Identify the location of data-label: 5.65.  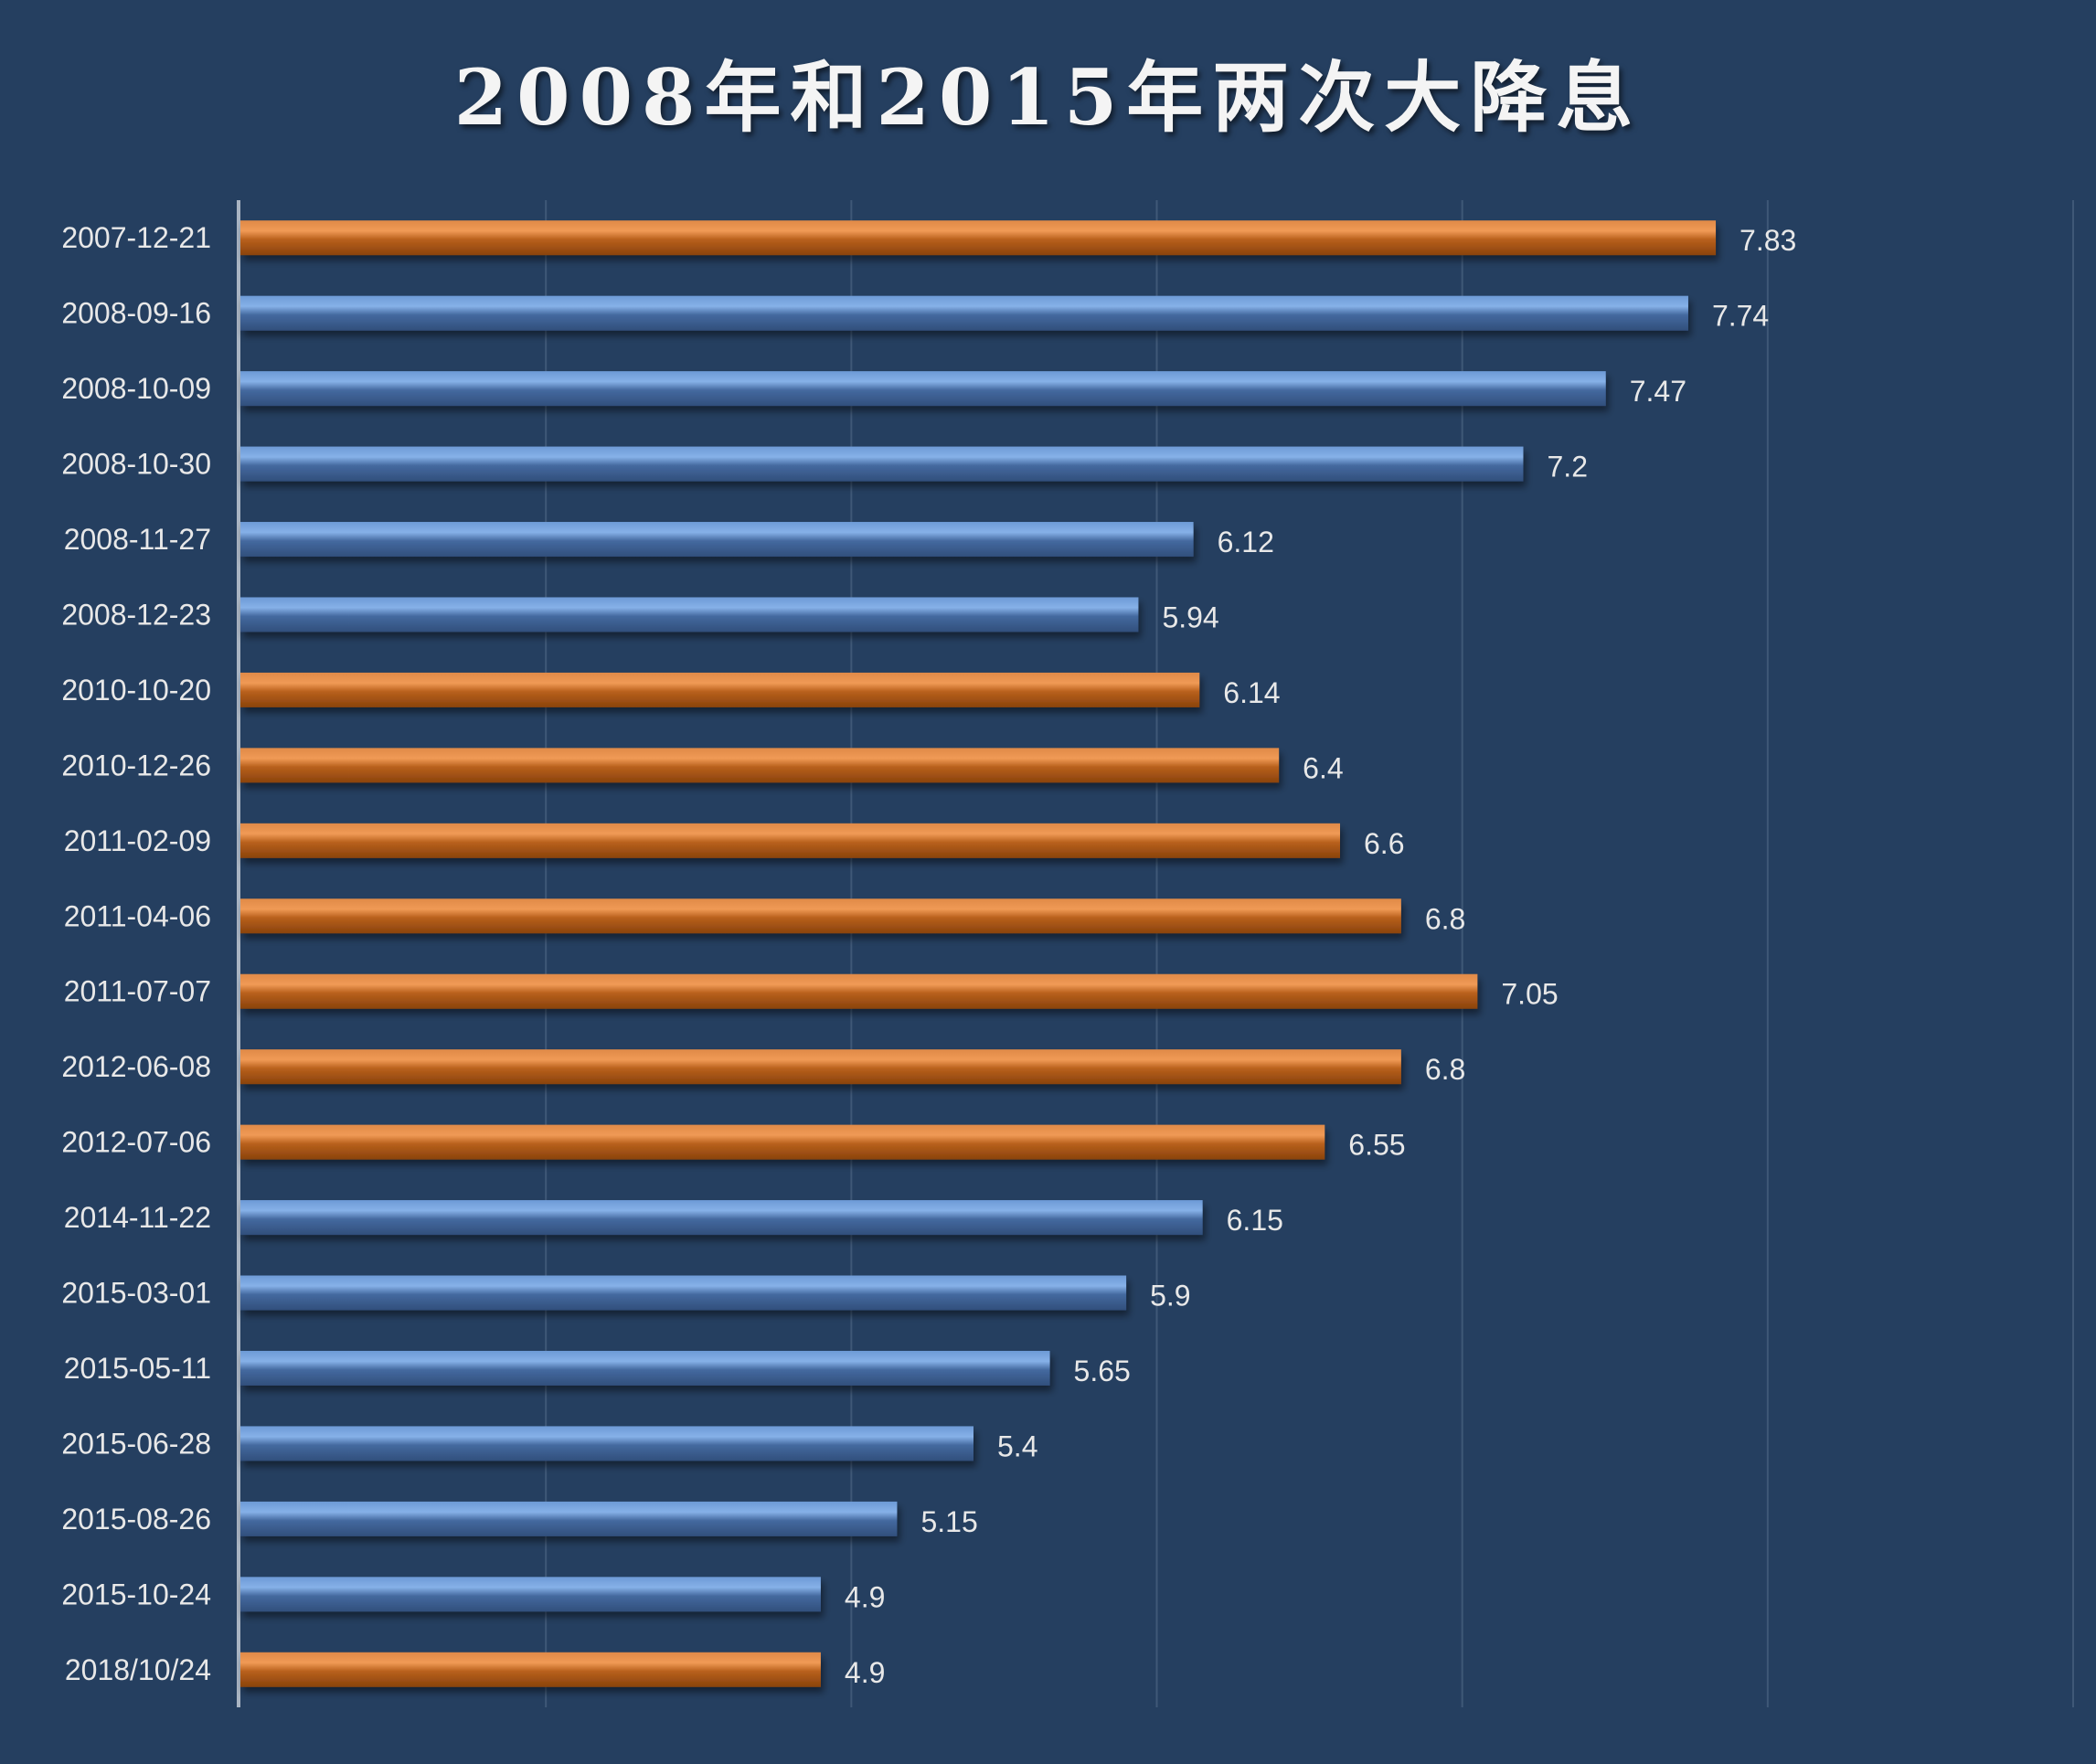
(1102, 1371).